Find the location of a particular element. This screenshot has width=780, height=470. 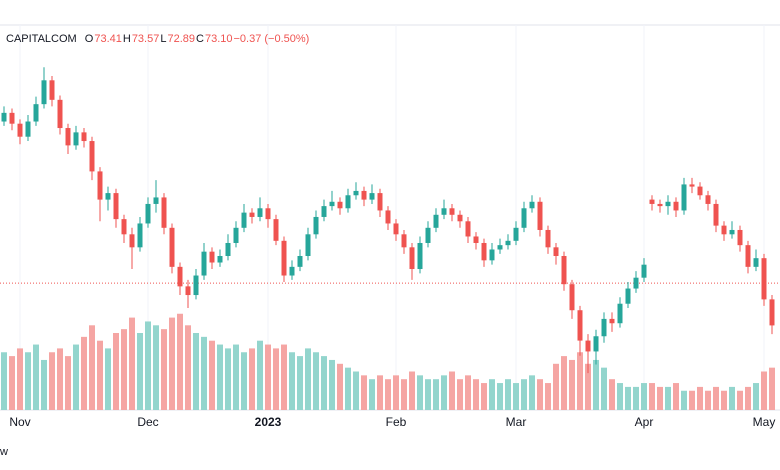

symbol: CAPITALCOM is located at coordinates (41, 39).